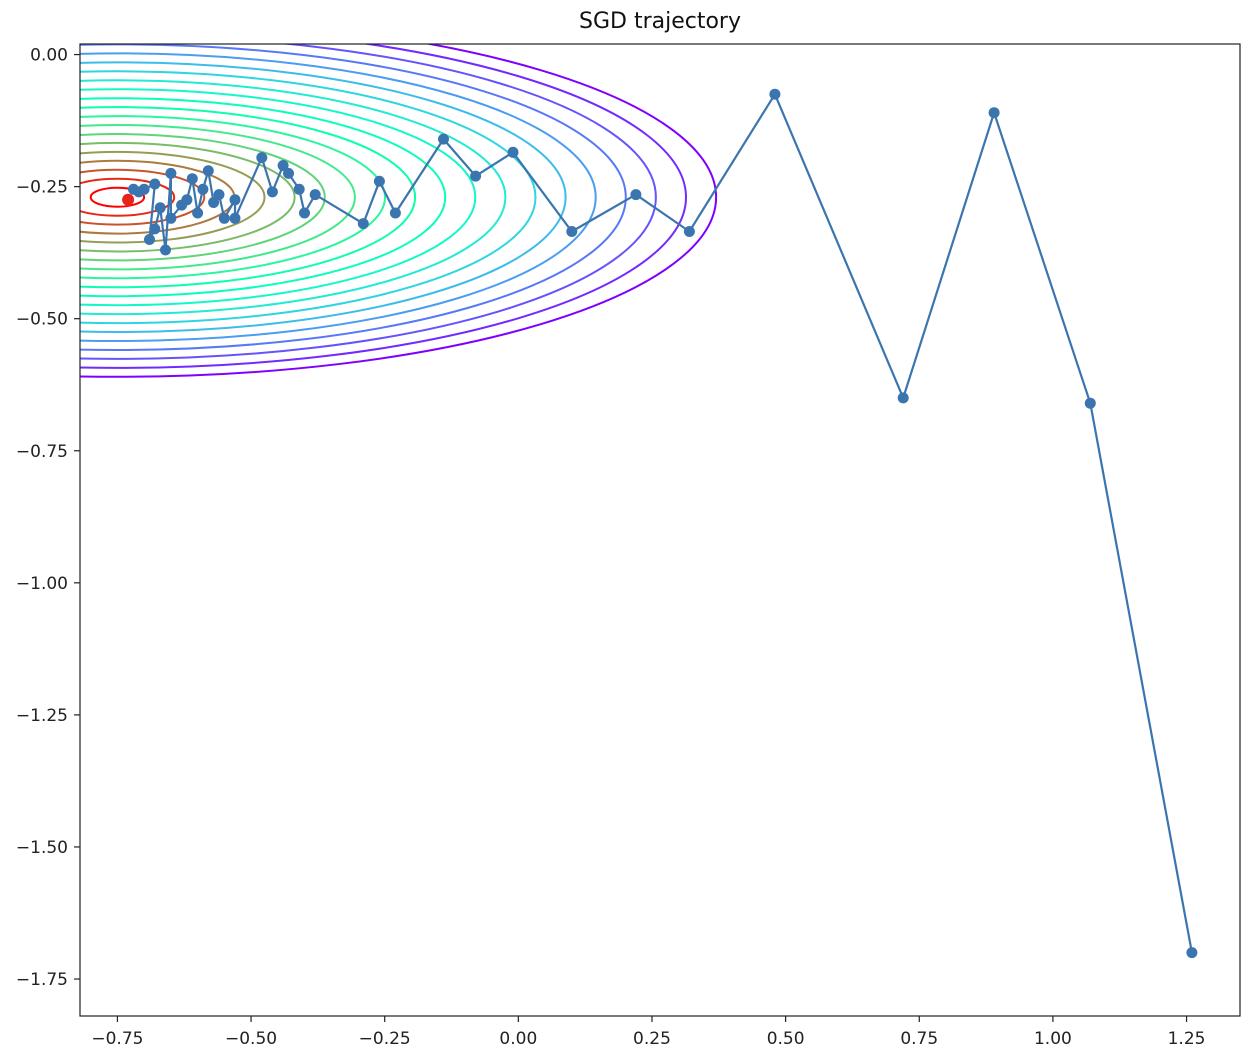  I want to click on x-axis: −0.75 −0.50 −0.25 0.00 0.25 0.50 0.75 1.00 1.25, so click(648, 1032).